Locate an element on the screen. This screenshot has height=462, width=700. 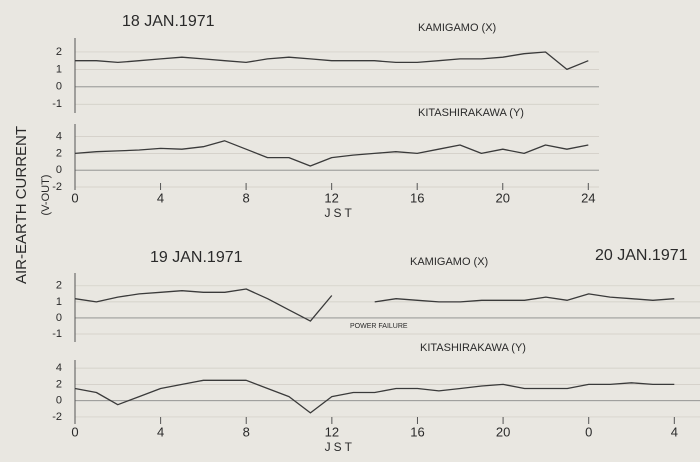
x-tick-label: 24 is located at coordinates (588, 197).